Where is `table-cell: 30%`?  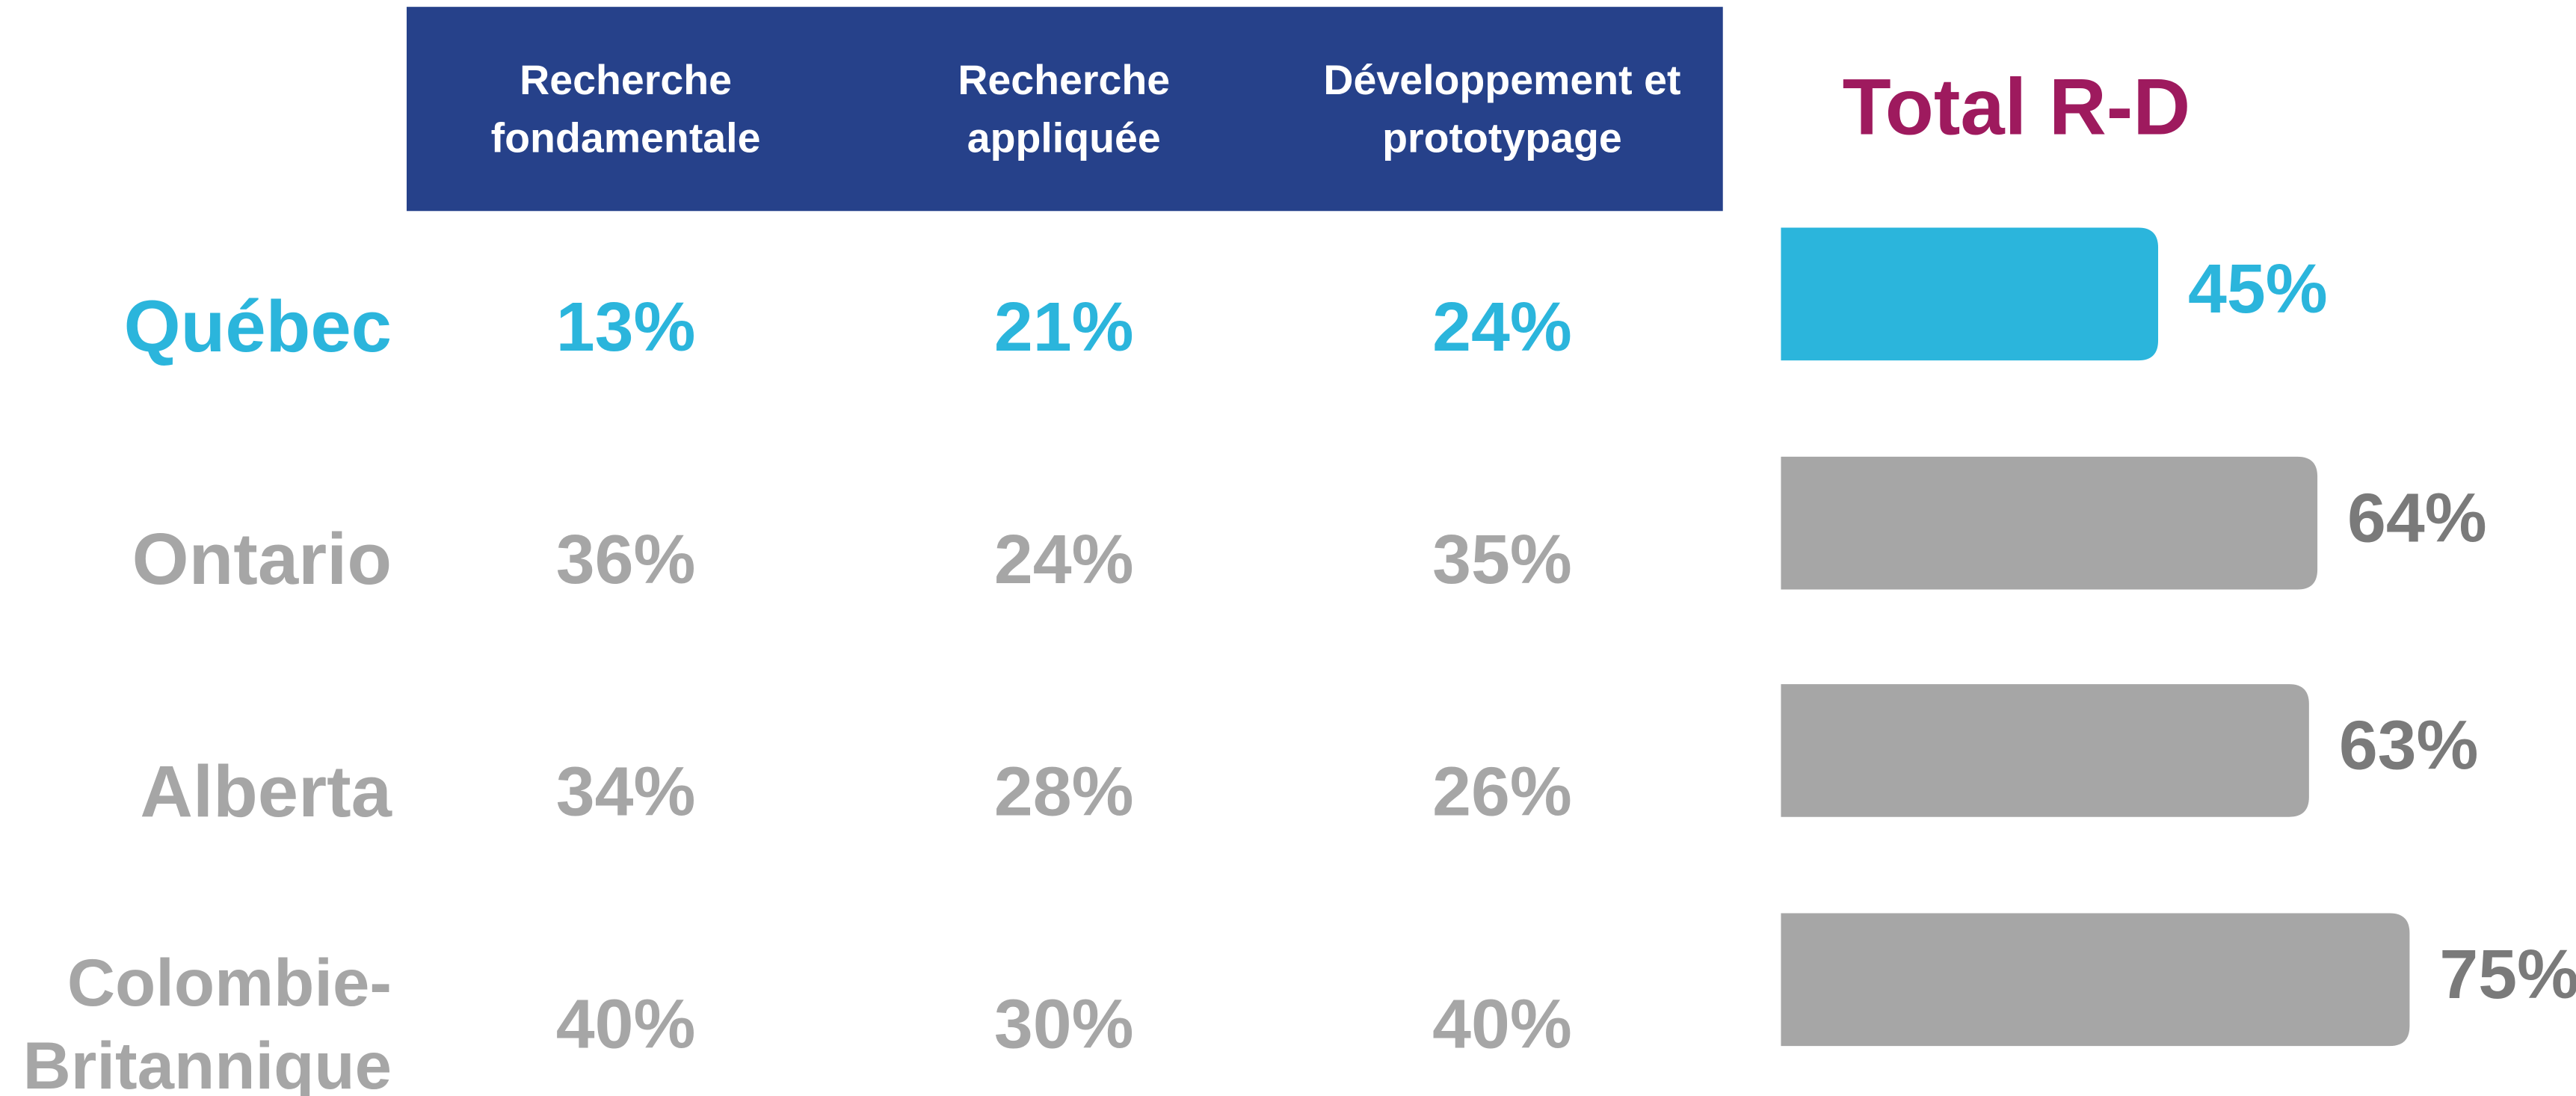 table-cell: 30% is located at coordinates (1064, 1024).